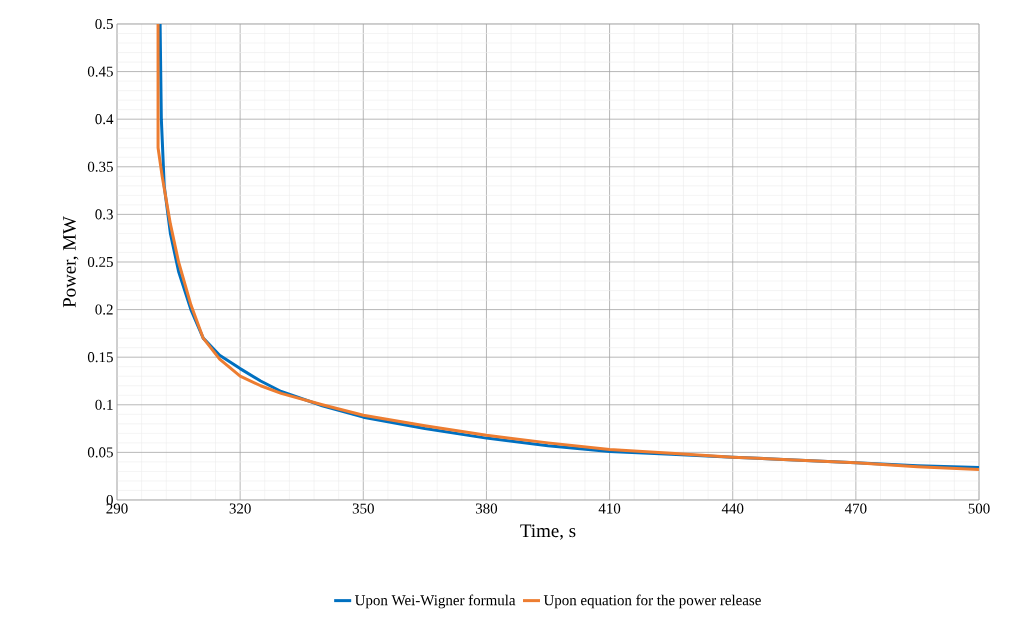  I want to click on y-tick-label: 0.3, so click(104, 214).